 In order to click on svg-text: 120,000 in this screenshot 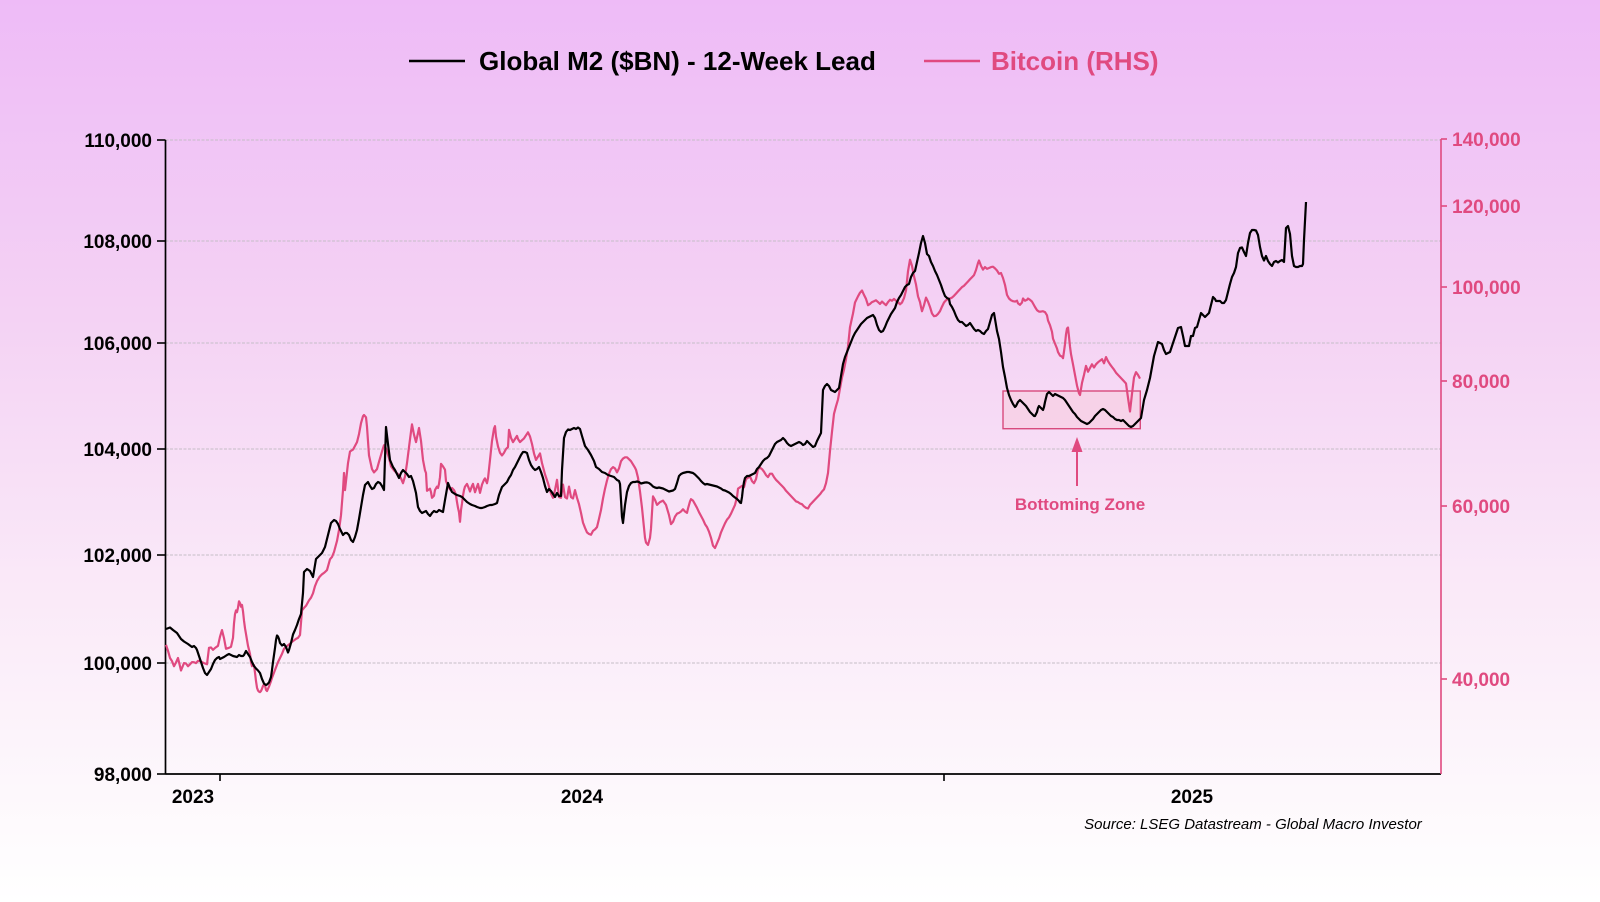, I will do `click(1486, 207)`.